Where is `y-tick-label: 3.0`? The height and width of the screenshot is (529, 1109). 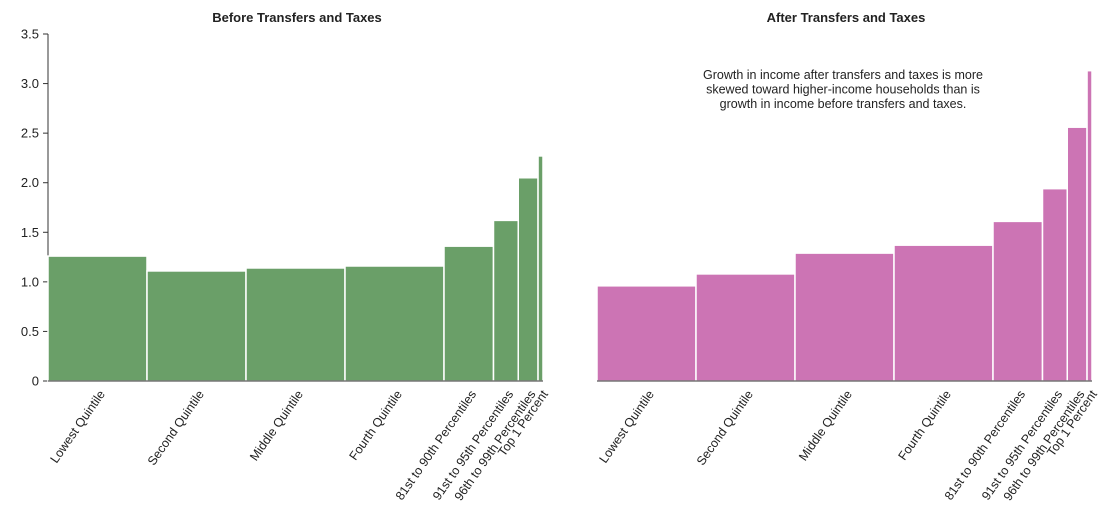
y-tick-label: 3.0 is located at coordinates (30, 83).